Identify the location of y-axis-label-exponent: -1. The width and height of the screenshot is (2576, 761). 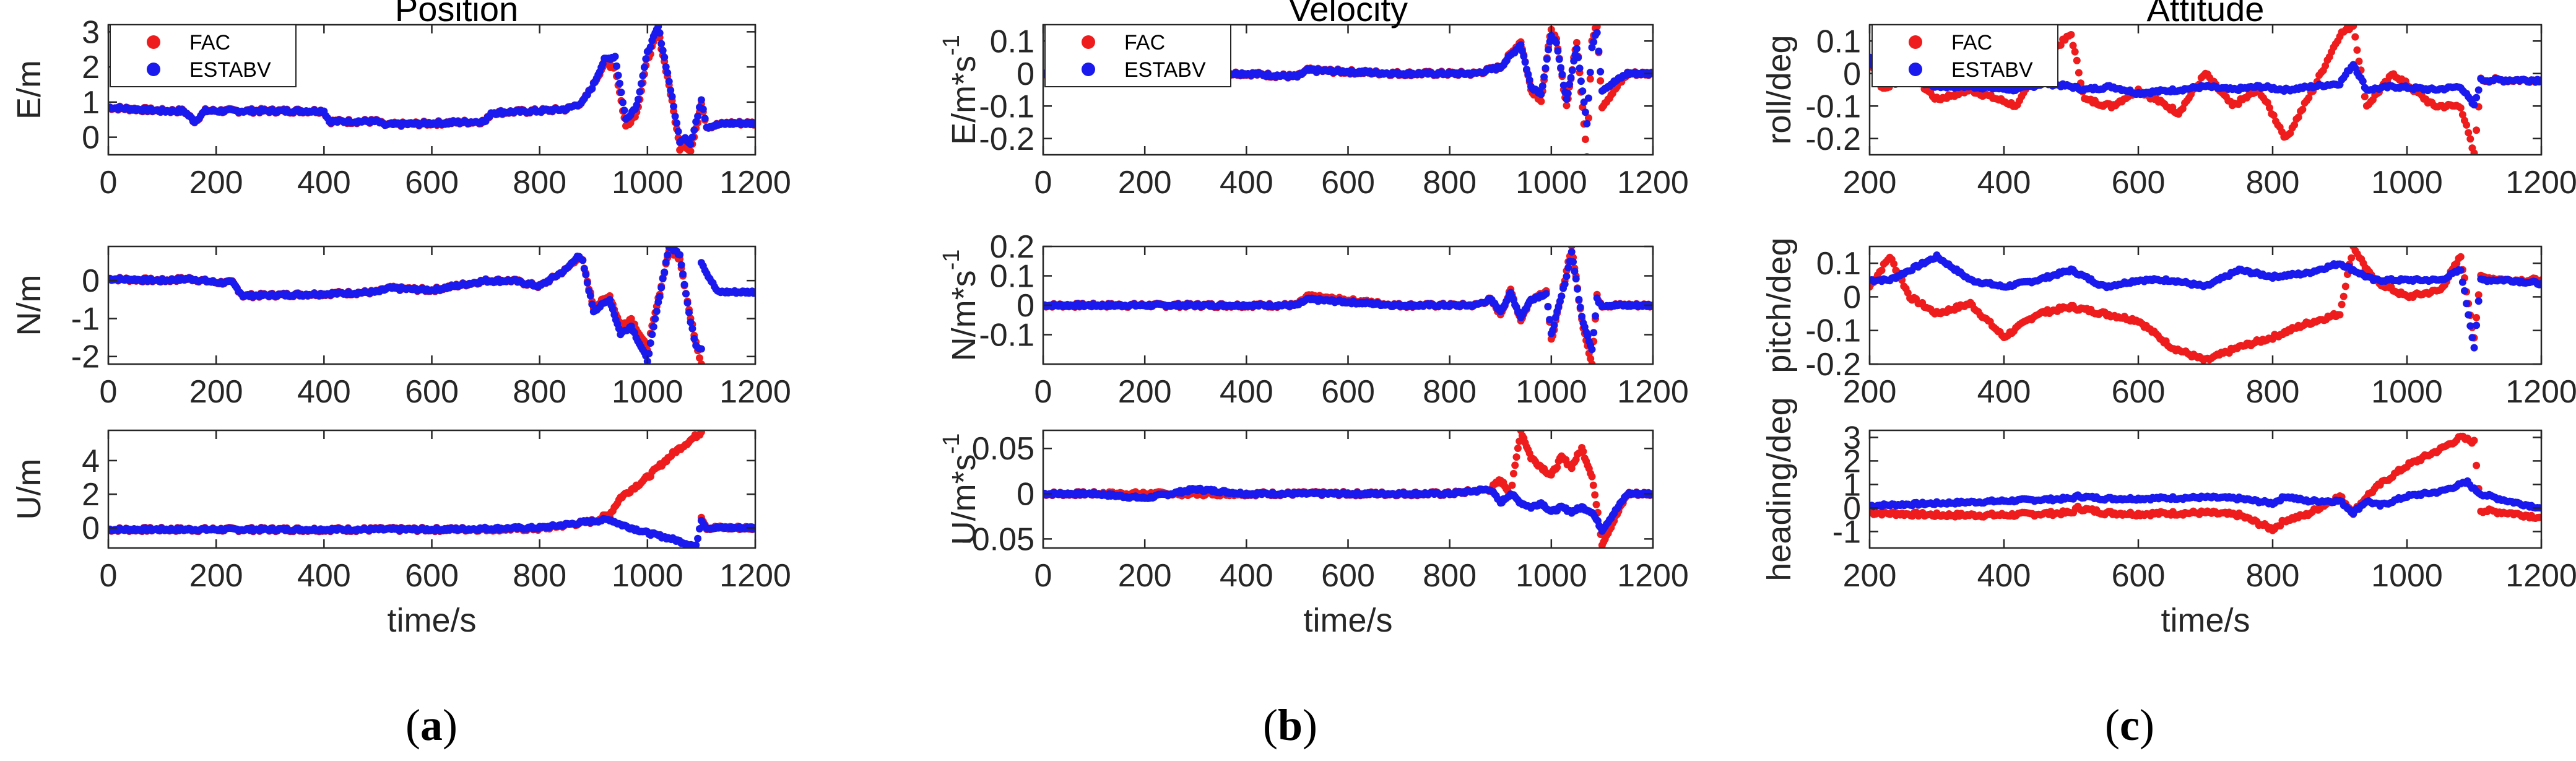
(952, 45).